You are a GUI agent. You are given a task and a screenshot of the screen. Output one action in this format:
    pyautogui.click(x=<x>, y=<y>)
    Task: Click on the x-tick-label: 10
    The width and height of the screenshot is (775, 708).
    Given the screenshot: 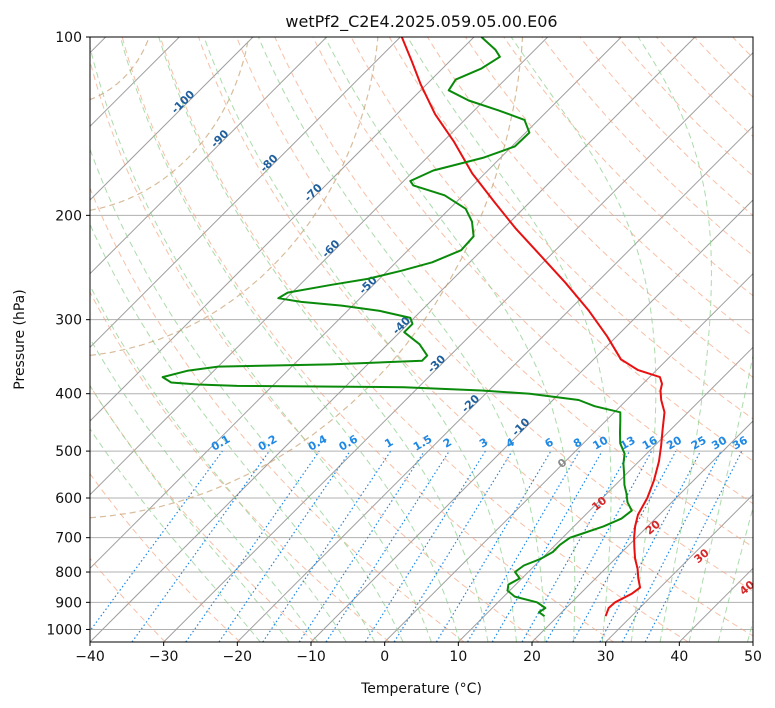 What is the action you would take?
    pyautogui.click(x=458, y=657)
    